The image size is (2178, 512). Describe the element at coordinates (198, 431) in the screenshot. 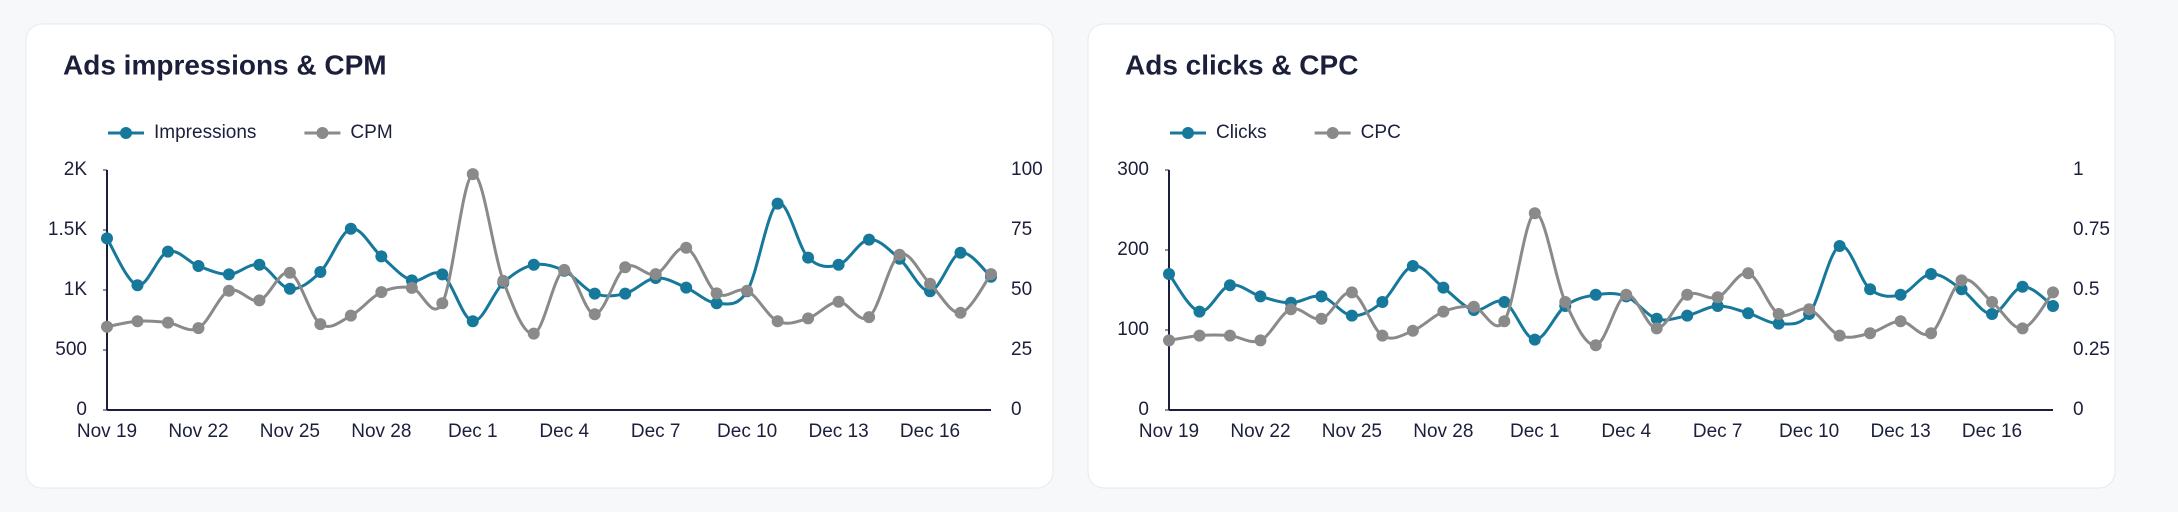

I see `x-tick-label: Nov 22` at that location.